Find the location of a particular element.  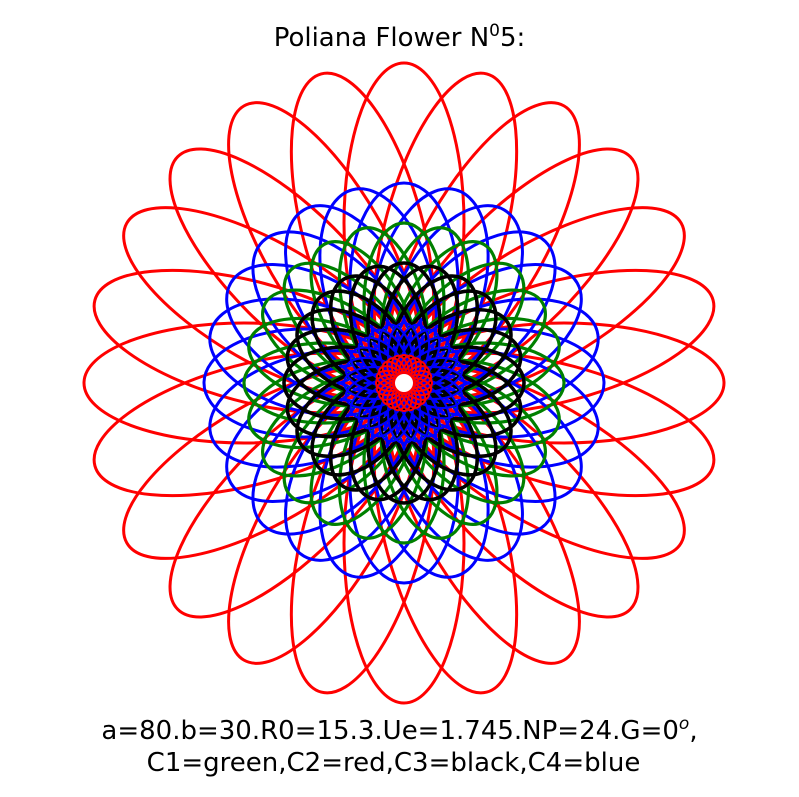

caption-line1-main: a=80.b=30.R0=15.3.Ue=1.745.NP=24.G=0 is located at coordinates (390, 731).